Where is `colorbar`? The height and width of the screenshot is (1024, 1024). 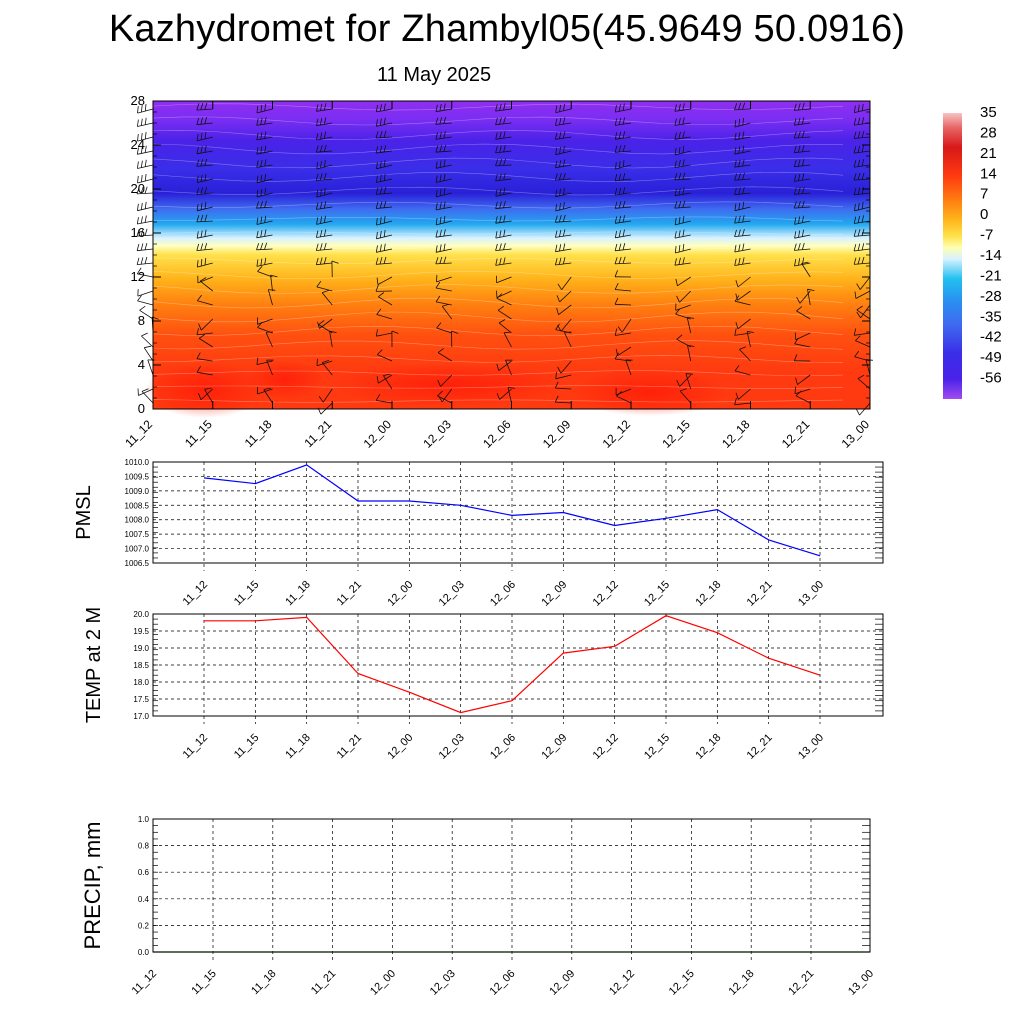
colorbar is located at coordinates (952, 256).